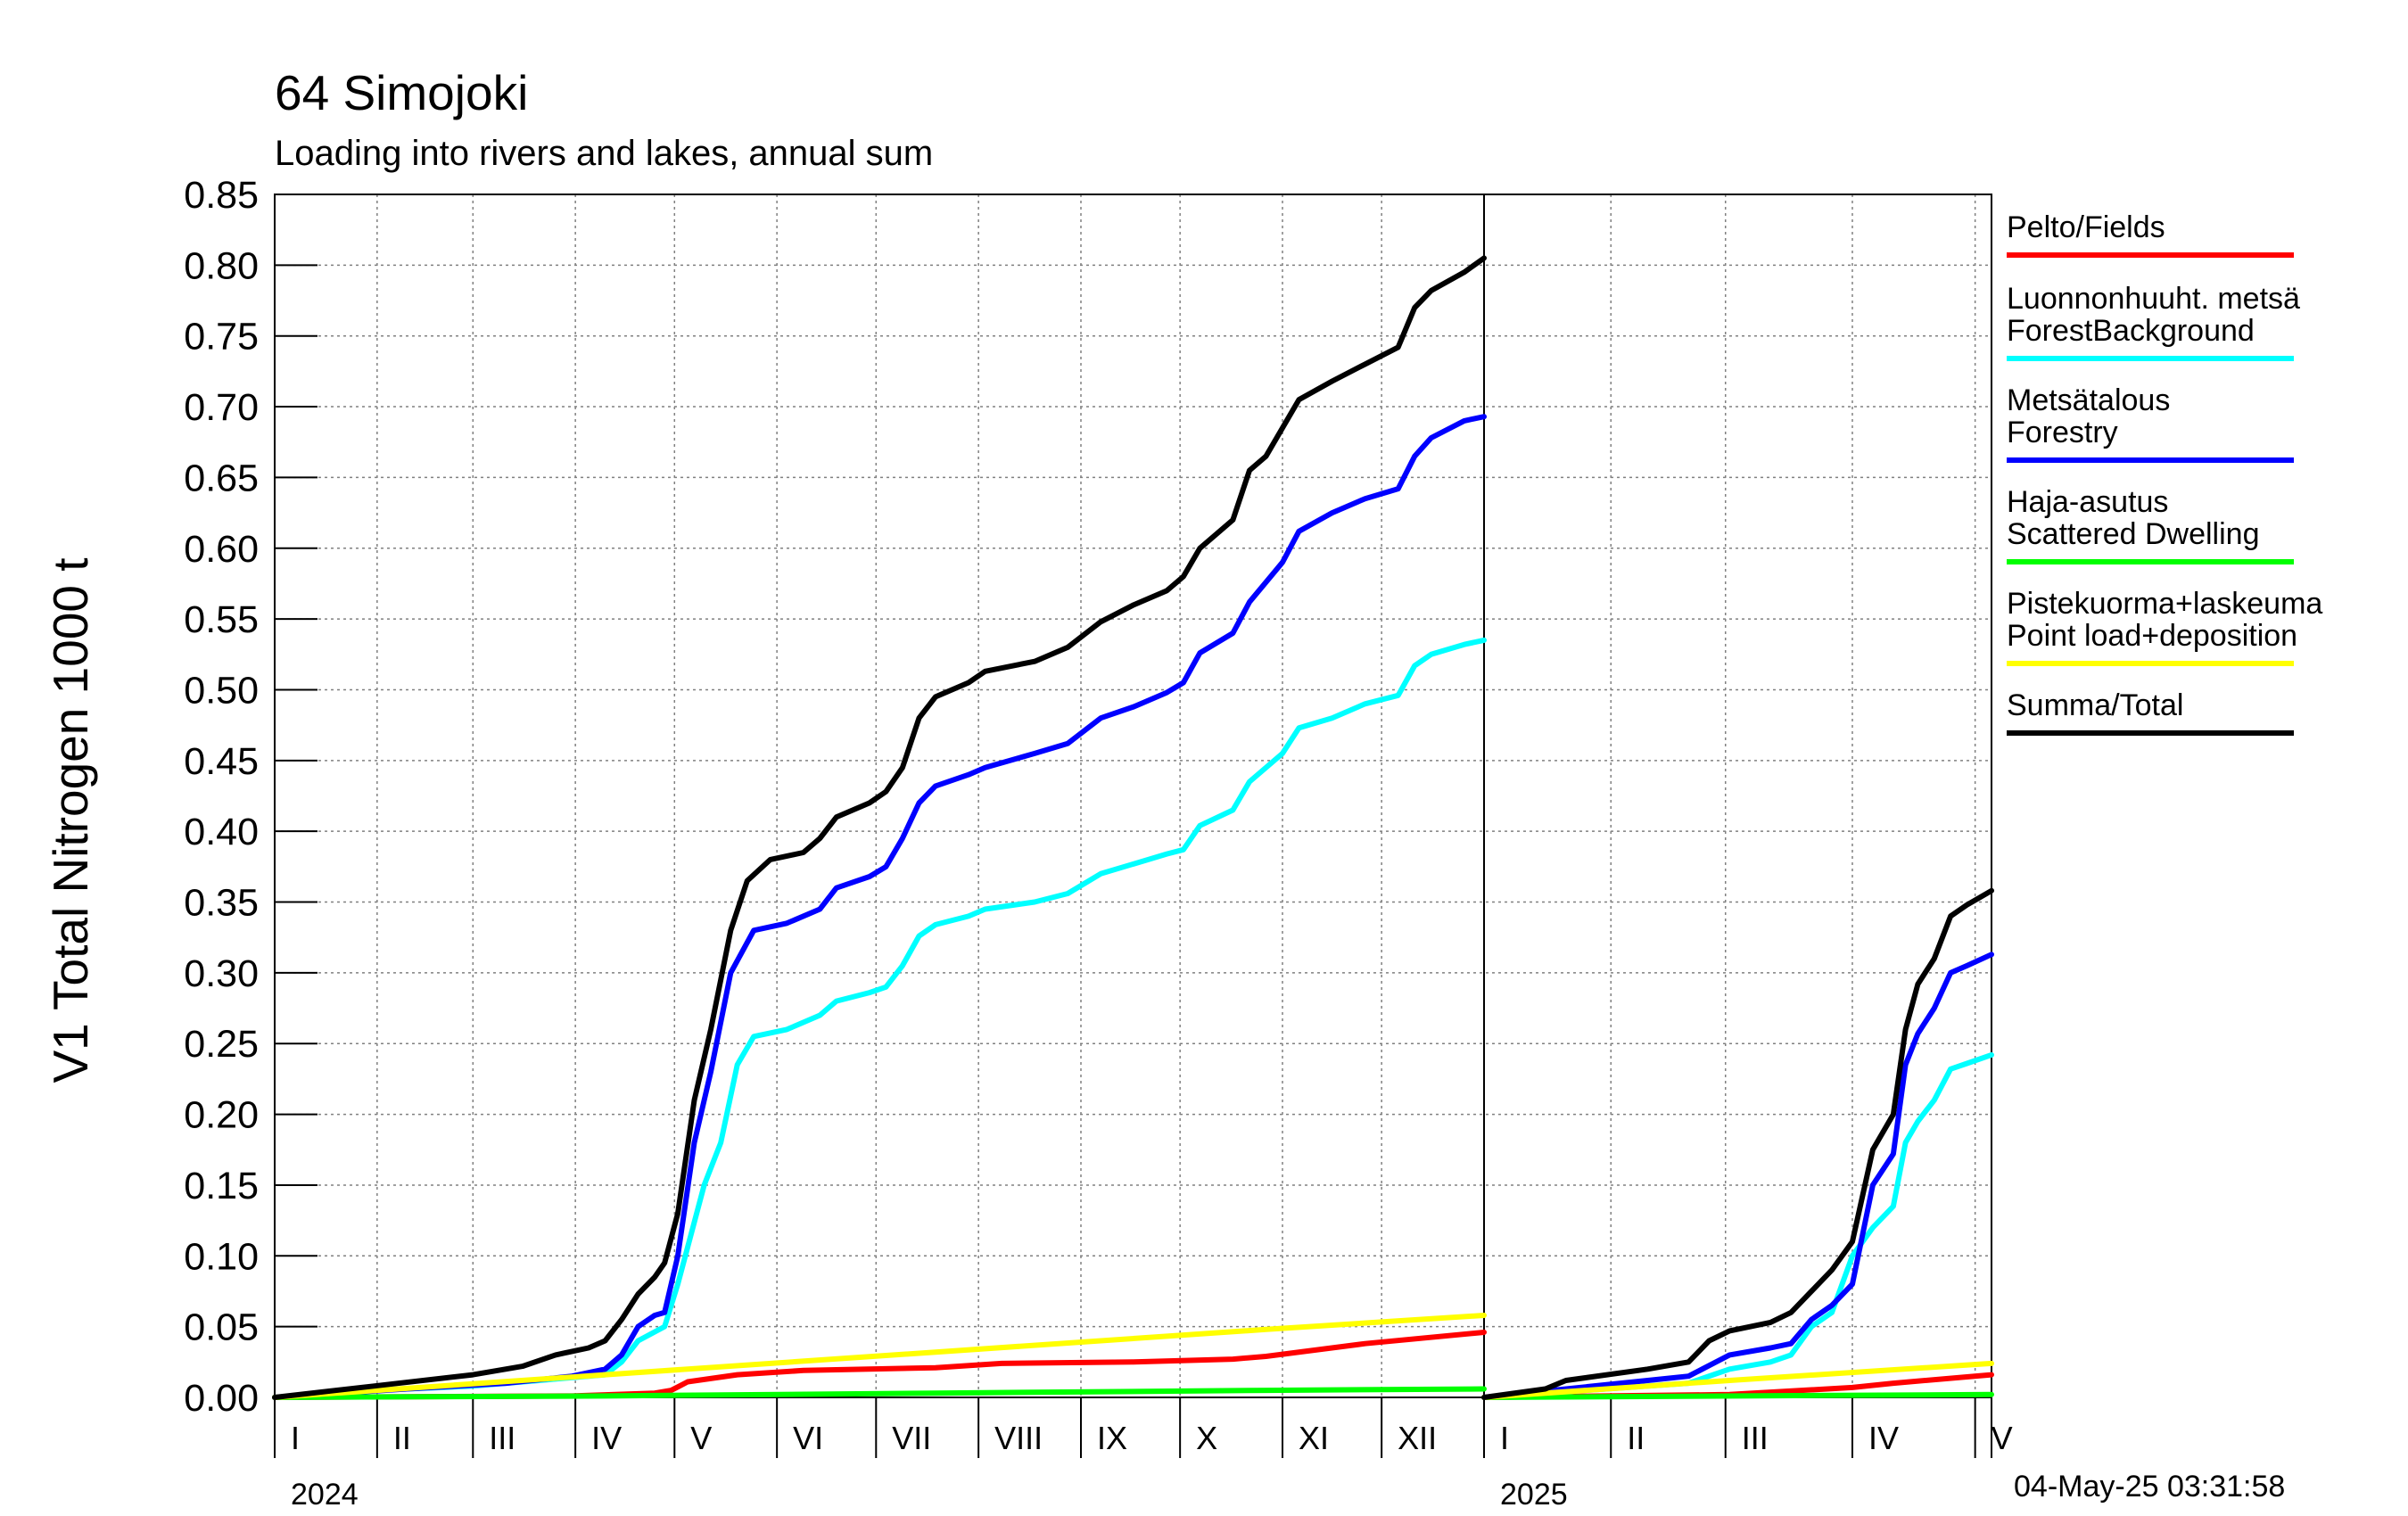 This screenshot has width=2408, height=1516. I want to click on y-tick-label: 0.35, so click(221, 903).